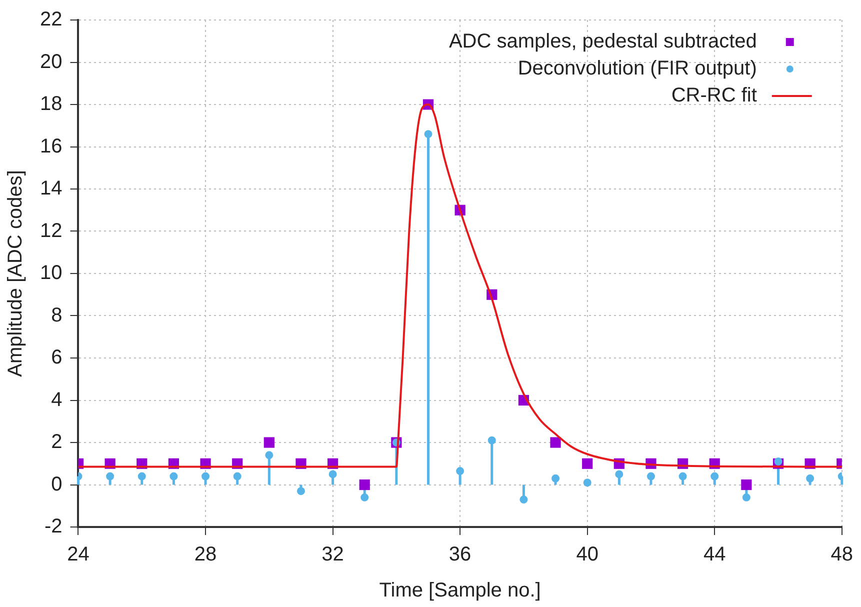 This screenshot has width=861, height=607. I want to click on x-tick-label: 44, so click(714, 555).